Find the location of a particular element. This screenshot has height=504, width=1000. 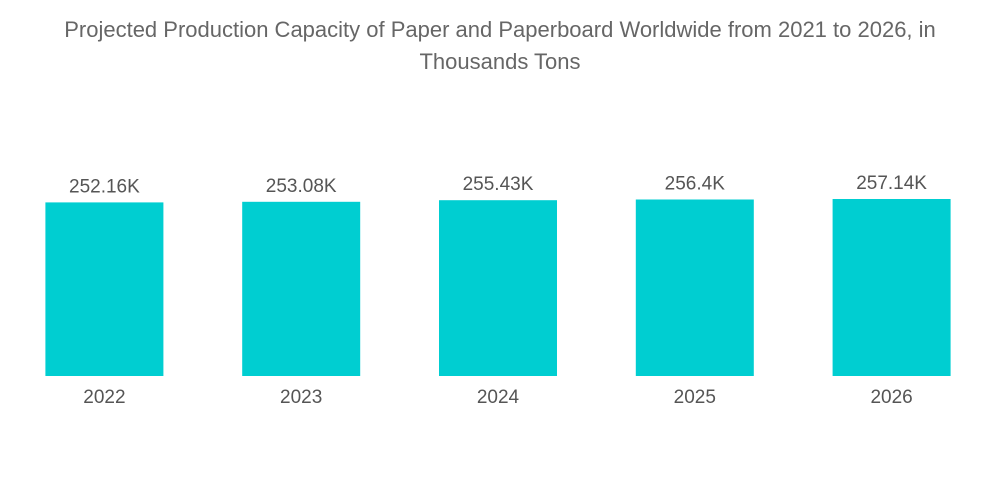

x-tick-label-2026: 2026 is located at coordinates (891, 397).